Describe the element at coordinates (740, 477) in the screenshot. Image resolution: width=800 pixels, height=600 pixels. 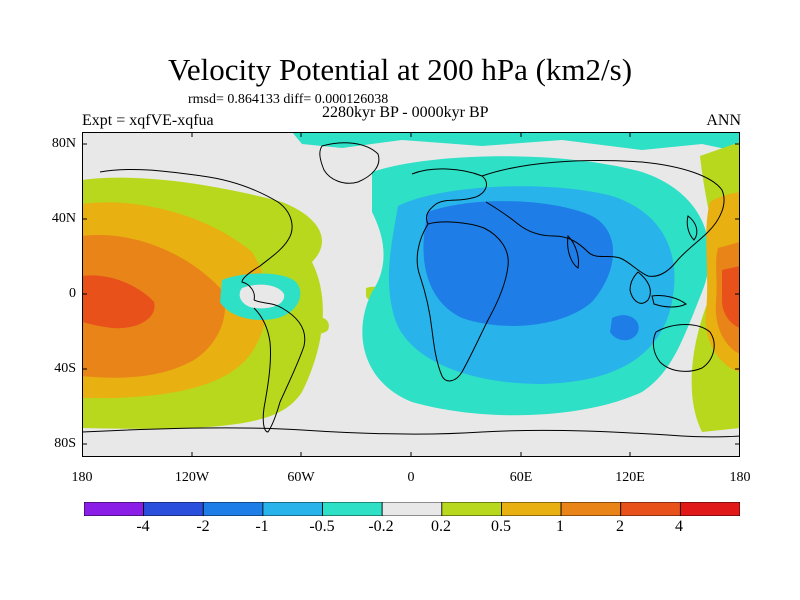
I see `lon-label-180-east: 180` at that location.